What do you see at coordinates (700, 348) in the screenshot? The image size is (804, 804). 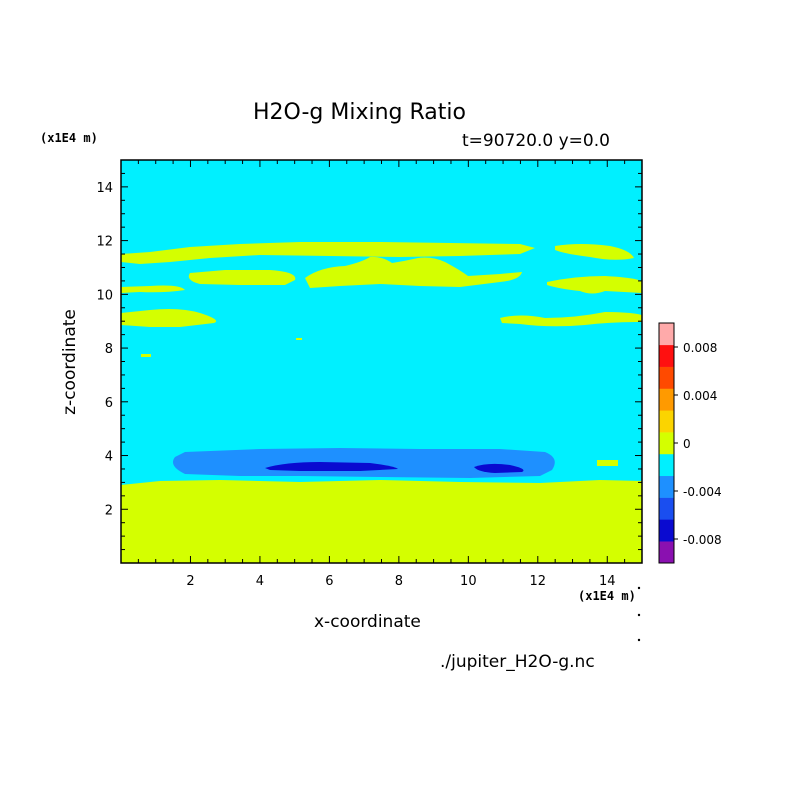 I see `colorbar-tick-label: 0.008` at bounding box center [700, 348].